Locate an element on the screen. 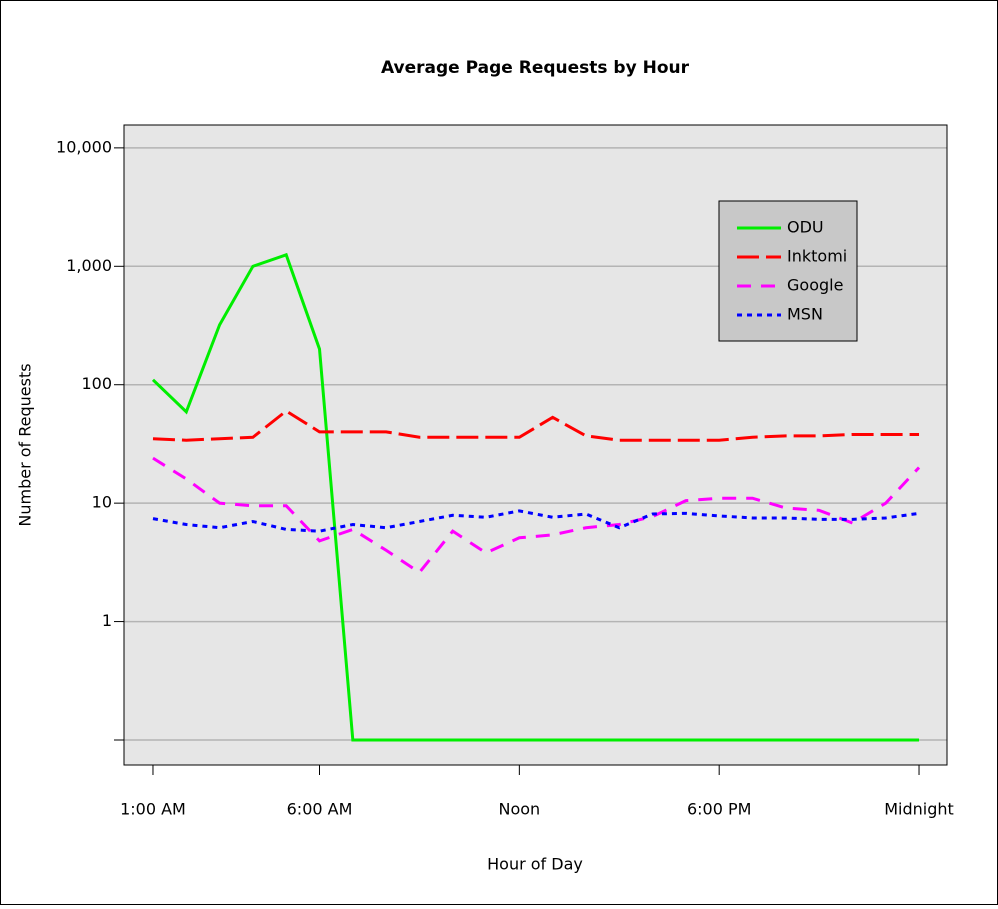  legend-label: Google is located at coordinates (815, 285).